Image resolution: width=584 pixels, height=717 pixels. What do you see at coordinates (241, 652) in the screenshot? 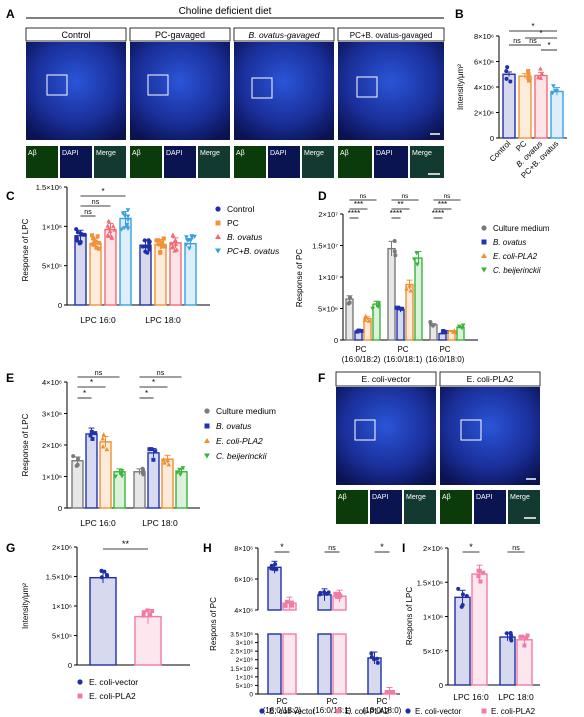
I see `y-tick-label: 2.5×10⁶` at bounding box center [241, 652].